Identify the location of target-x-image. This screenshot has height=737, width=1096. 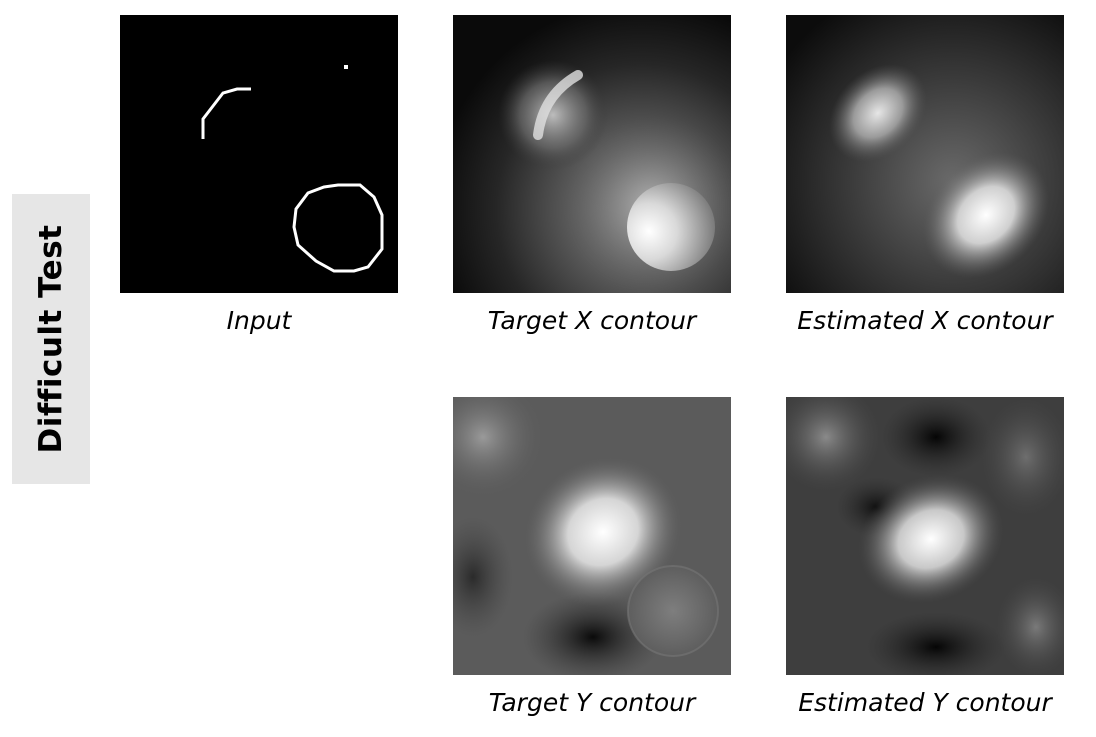
(592, 154).